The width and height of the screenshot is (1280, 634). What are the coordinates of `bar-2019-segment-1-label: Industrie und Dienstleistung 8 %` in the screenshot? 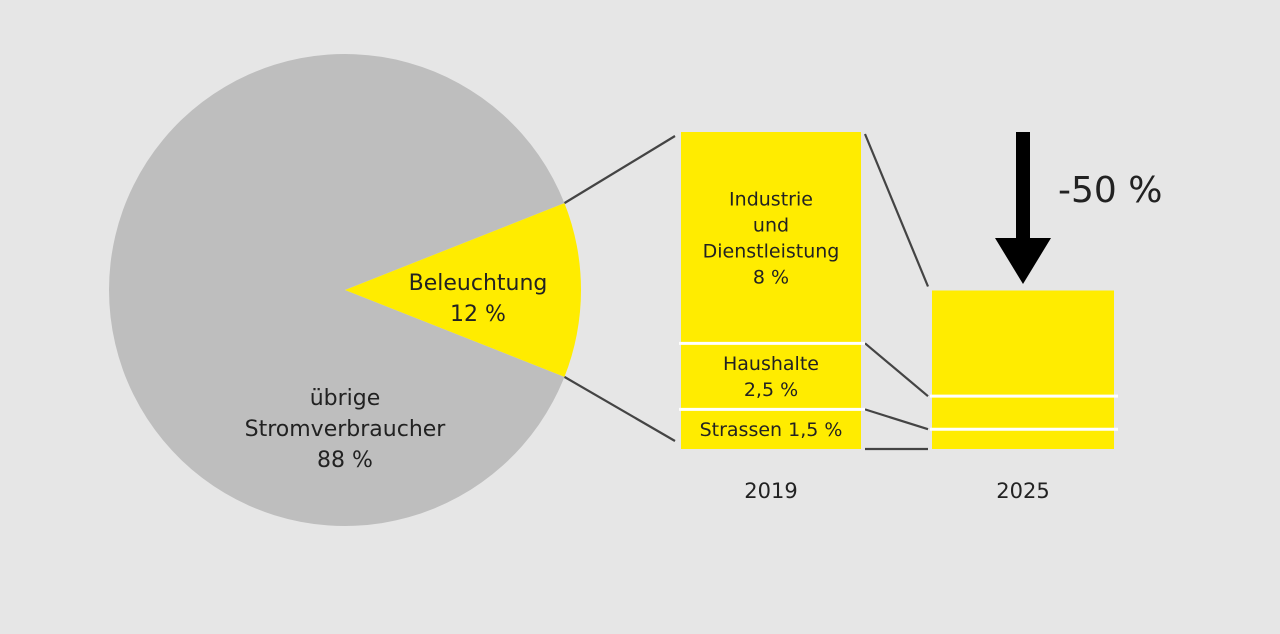 It's located at (771, 239).